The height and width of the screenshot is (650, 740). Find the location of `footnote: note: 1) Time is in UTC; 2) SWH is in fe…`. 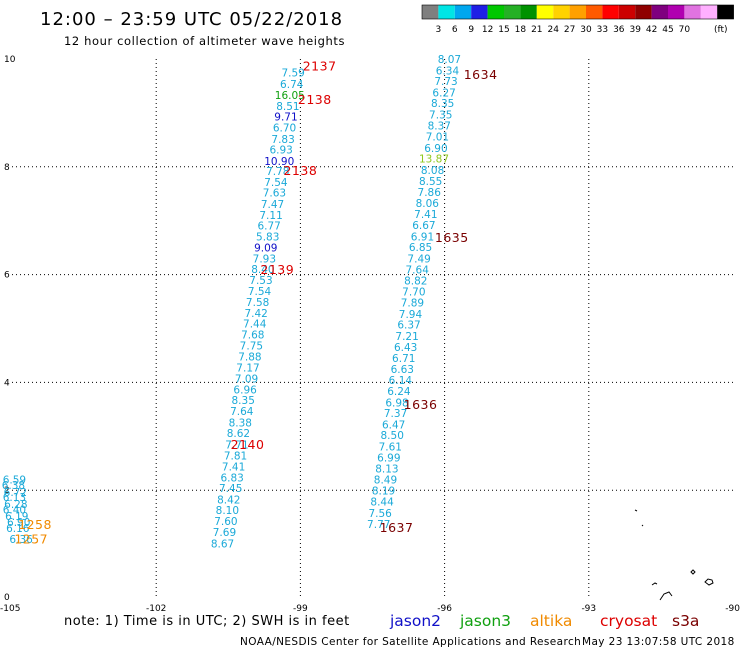

footnote: note: 1) Time is in UTC; 2) SWH is in fe… is located at coordinates (207, 621).